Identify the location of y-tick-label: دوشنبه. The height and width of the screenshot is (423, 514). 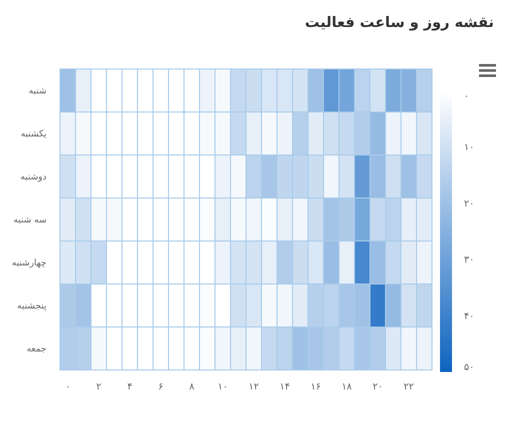
(33, 177).